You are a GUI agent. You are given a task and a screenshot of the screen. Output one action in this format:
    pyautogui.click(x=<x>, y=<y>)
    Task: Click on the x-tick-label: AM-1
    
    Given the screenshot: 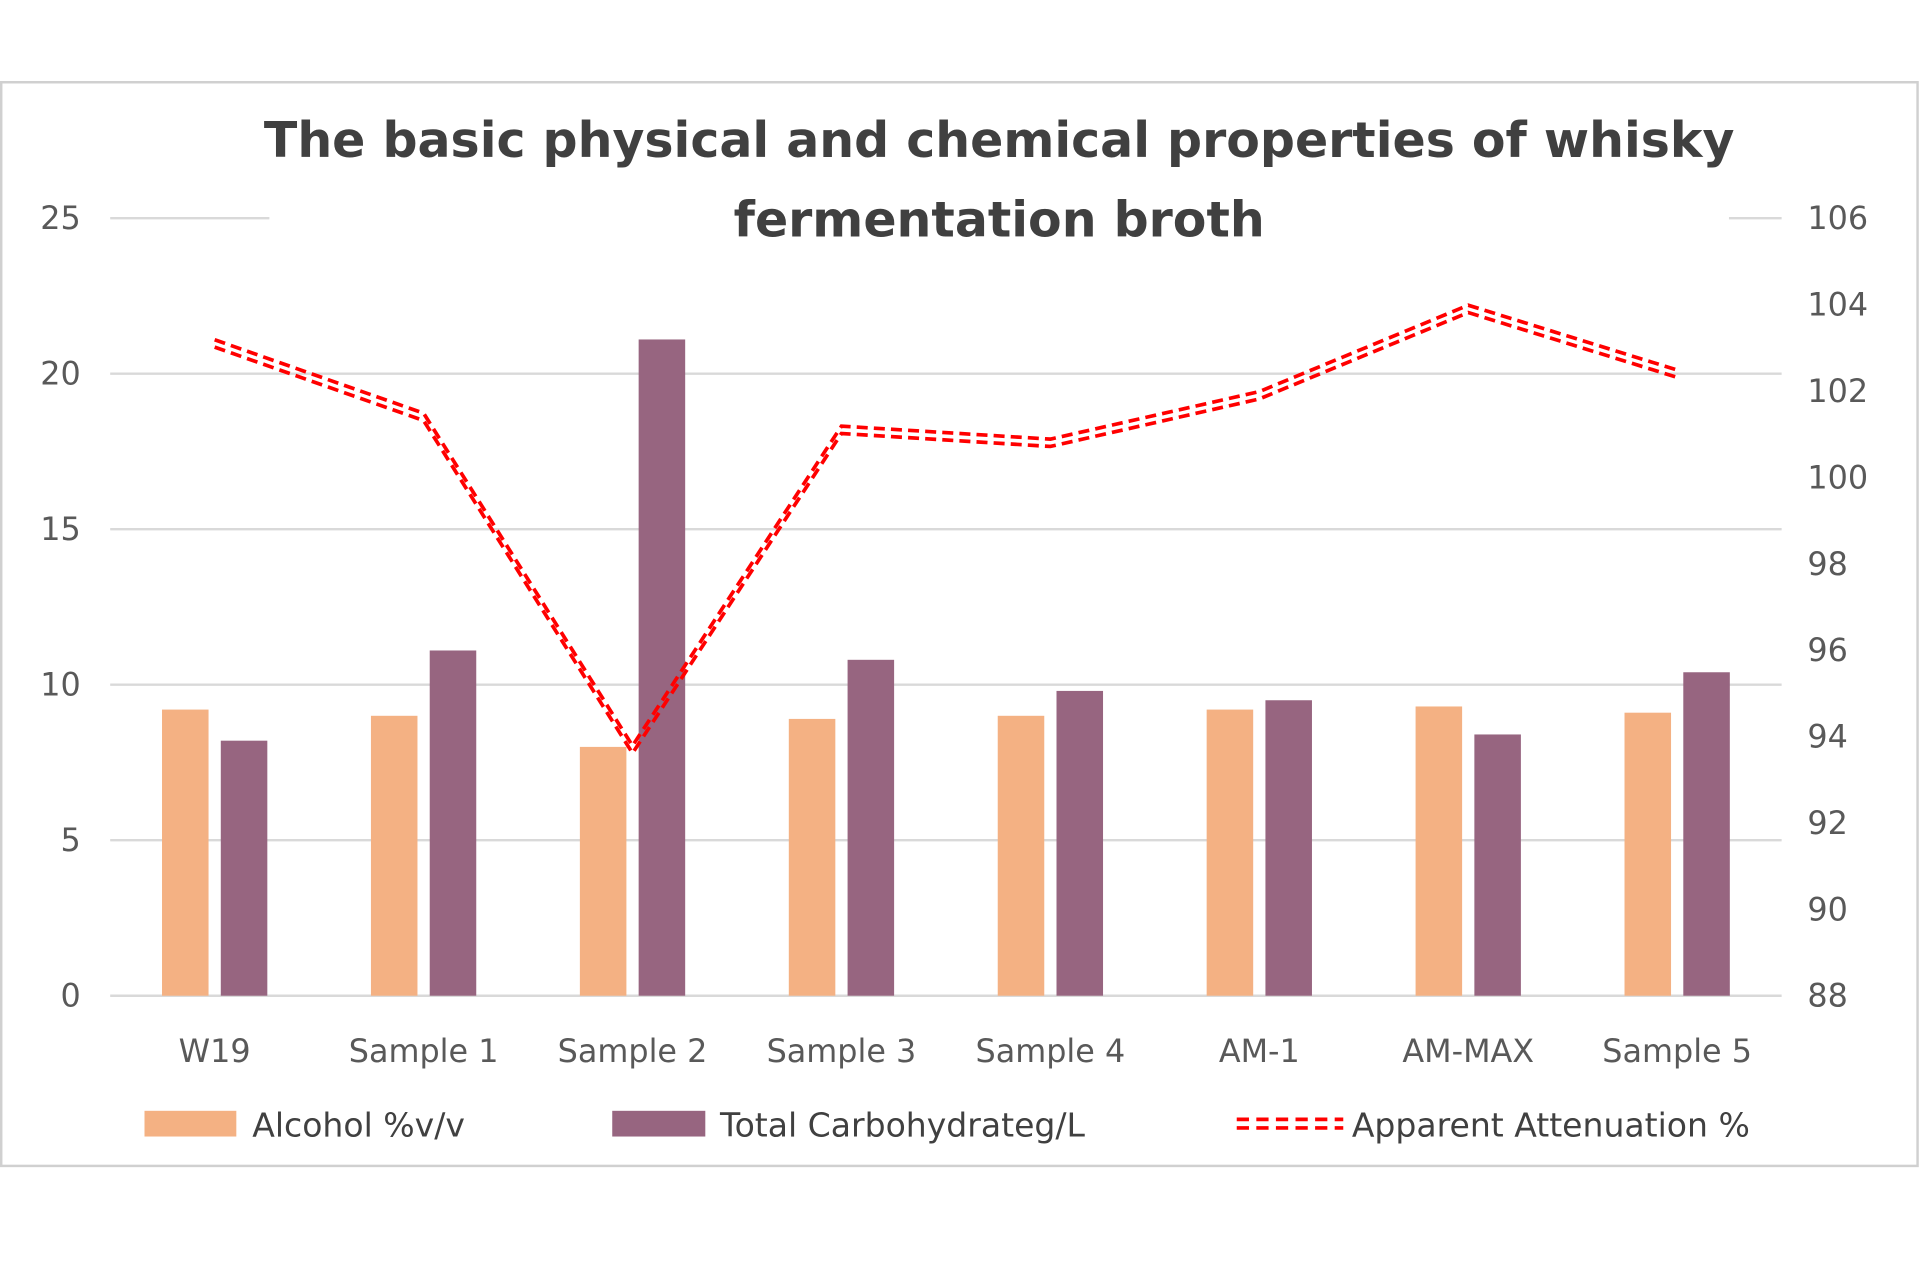 What is the action you would take?
    pyautogui.click(x=1259, y=1051)
    